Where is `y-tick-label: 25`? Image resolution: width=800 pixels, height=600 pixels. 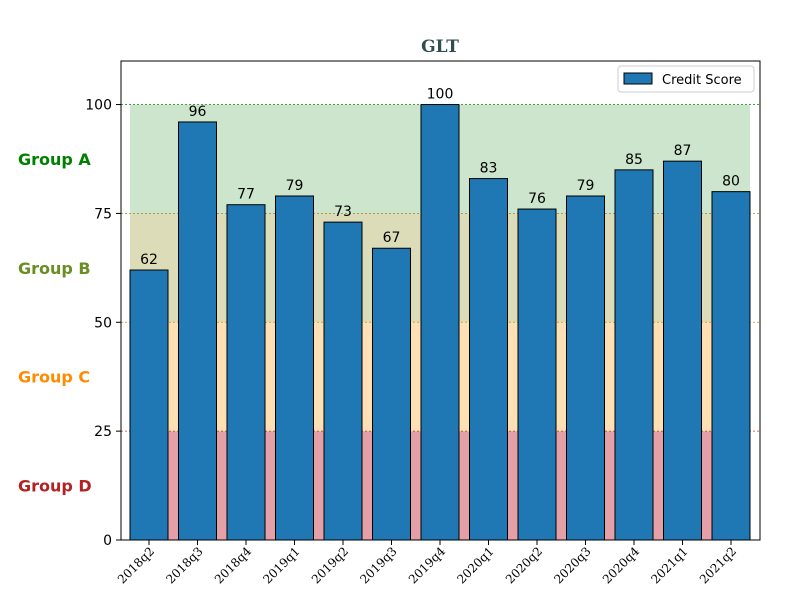 y-tick-label: 25 is located at coordinates (103, 432).